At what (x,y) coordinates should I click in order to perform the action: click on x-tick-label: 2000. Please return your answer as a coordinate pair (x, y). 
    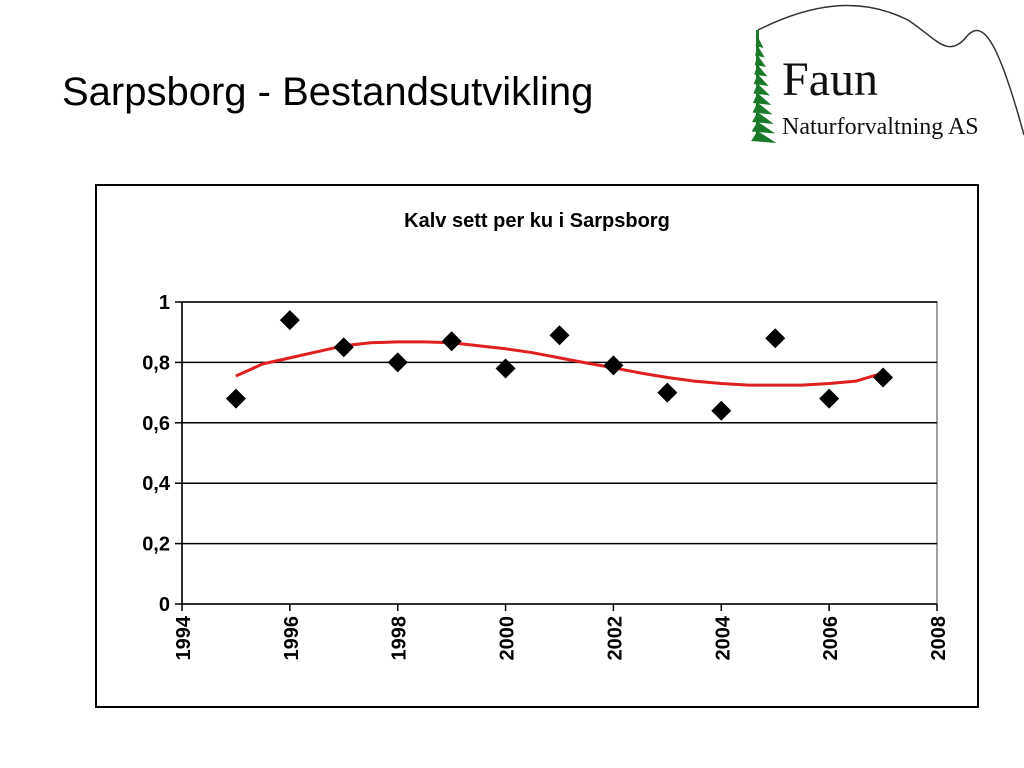
    Looking at the image, I should click on (508, 638).